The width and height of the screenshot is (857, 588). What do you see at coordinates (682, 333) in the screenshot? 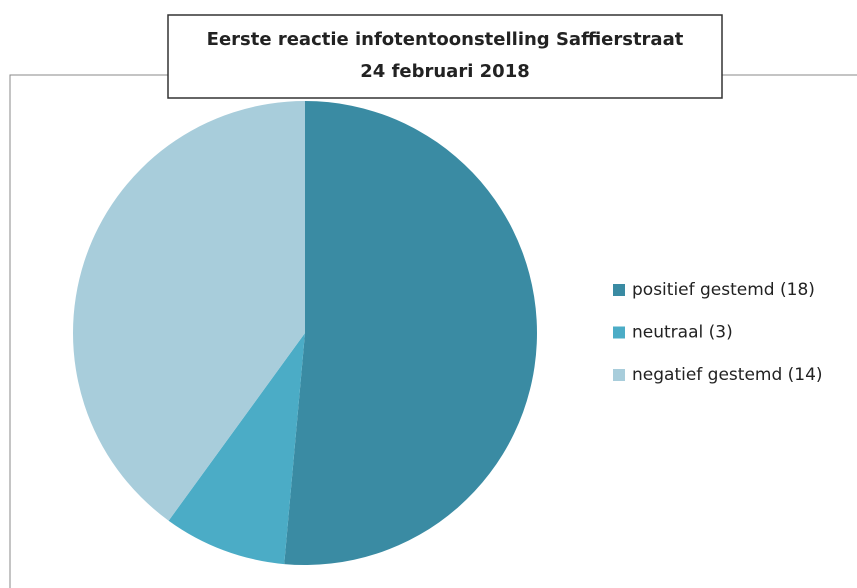
I see `legend-label: neutraal (3)` at bounding box center [682, 333].